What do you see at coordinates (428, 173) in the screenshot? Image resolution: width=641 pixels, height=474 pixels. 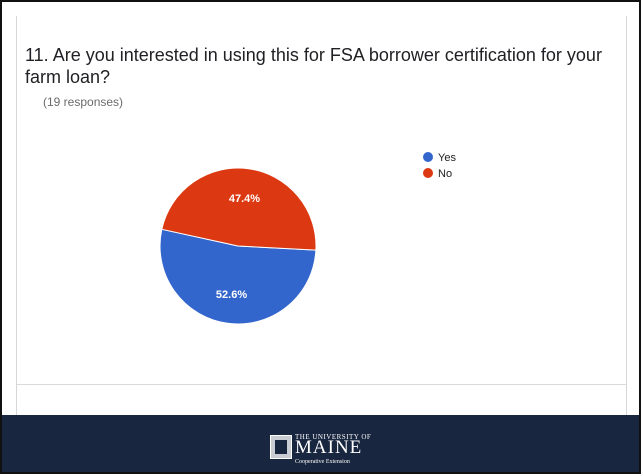 I see `legend-swatch-no` at bounding box center [428, 173].